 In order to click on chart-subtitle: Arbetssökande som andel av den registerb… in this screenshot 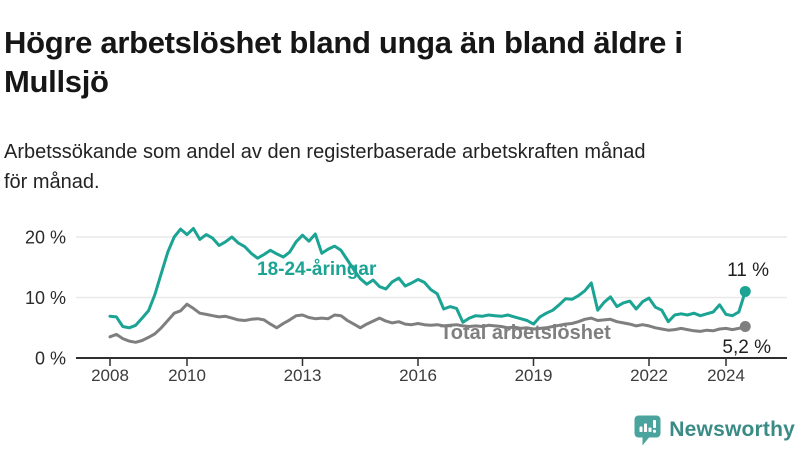, I will do `click(325, 167)`.